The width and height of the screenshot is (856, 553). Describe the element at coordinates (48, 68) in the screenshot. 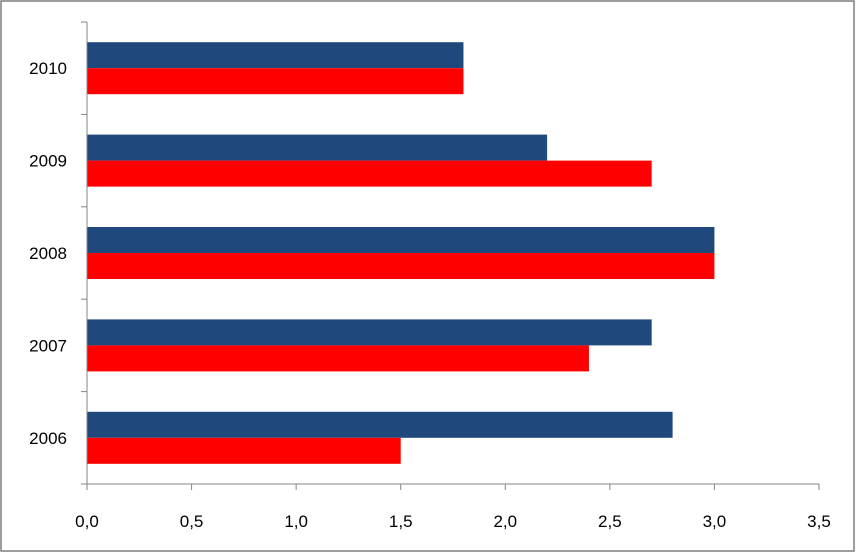

I see `y-tick-label-2010: 2010` at that location.